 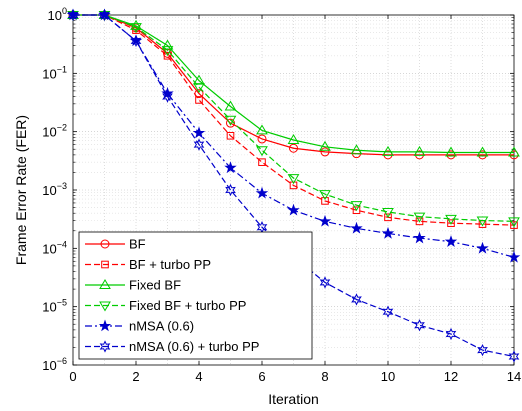 What do you see at coordinates (137, 244) in the screenshot?
I see `legend-label: BF` at bounding box center [137, 244].